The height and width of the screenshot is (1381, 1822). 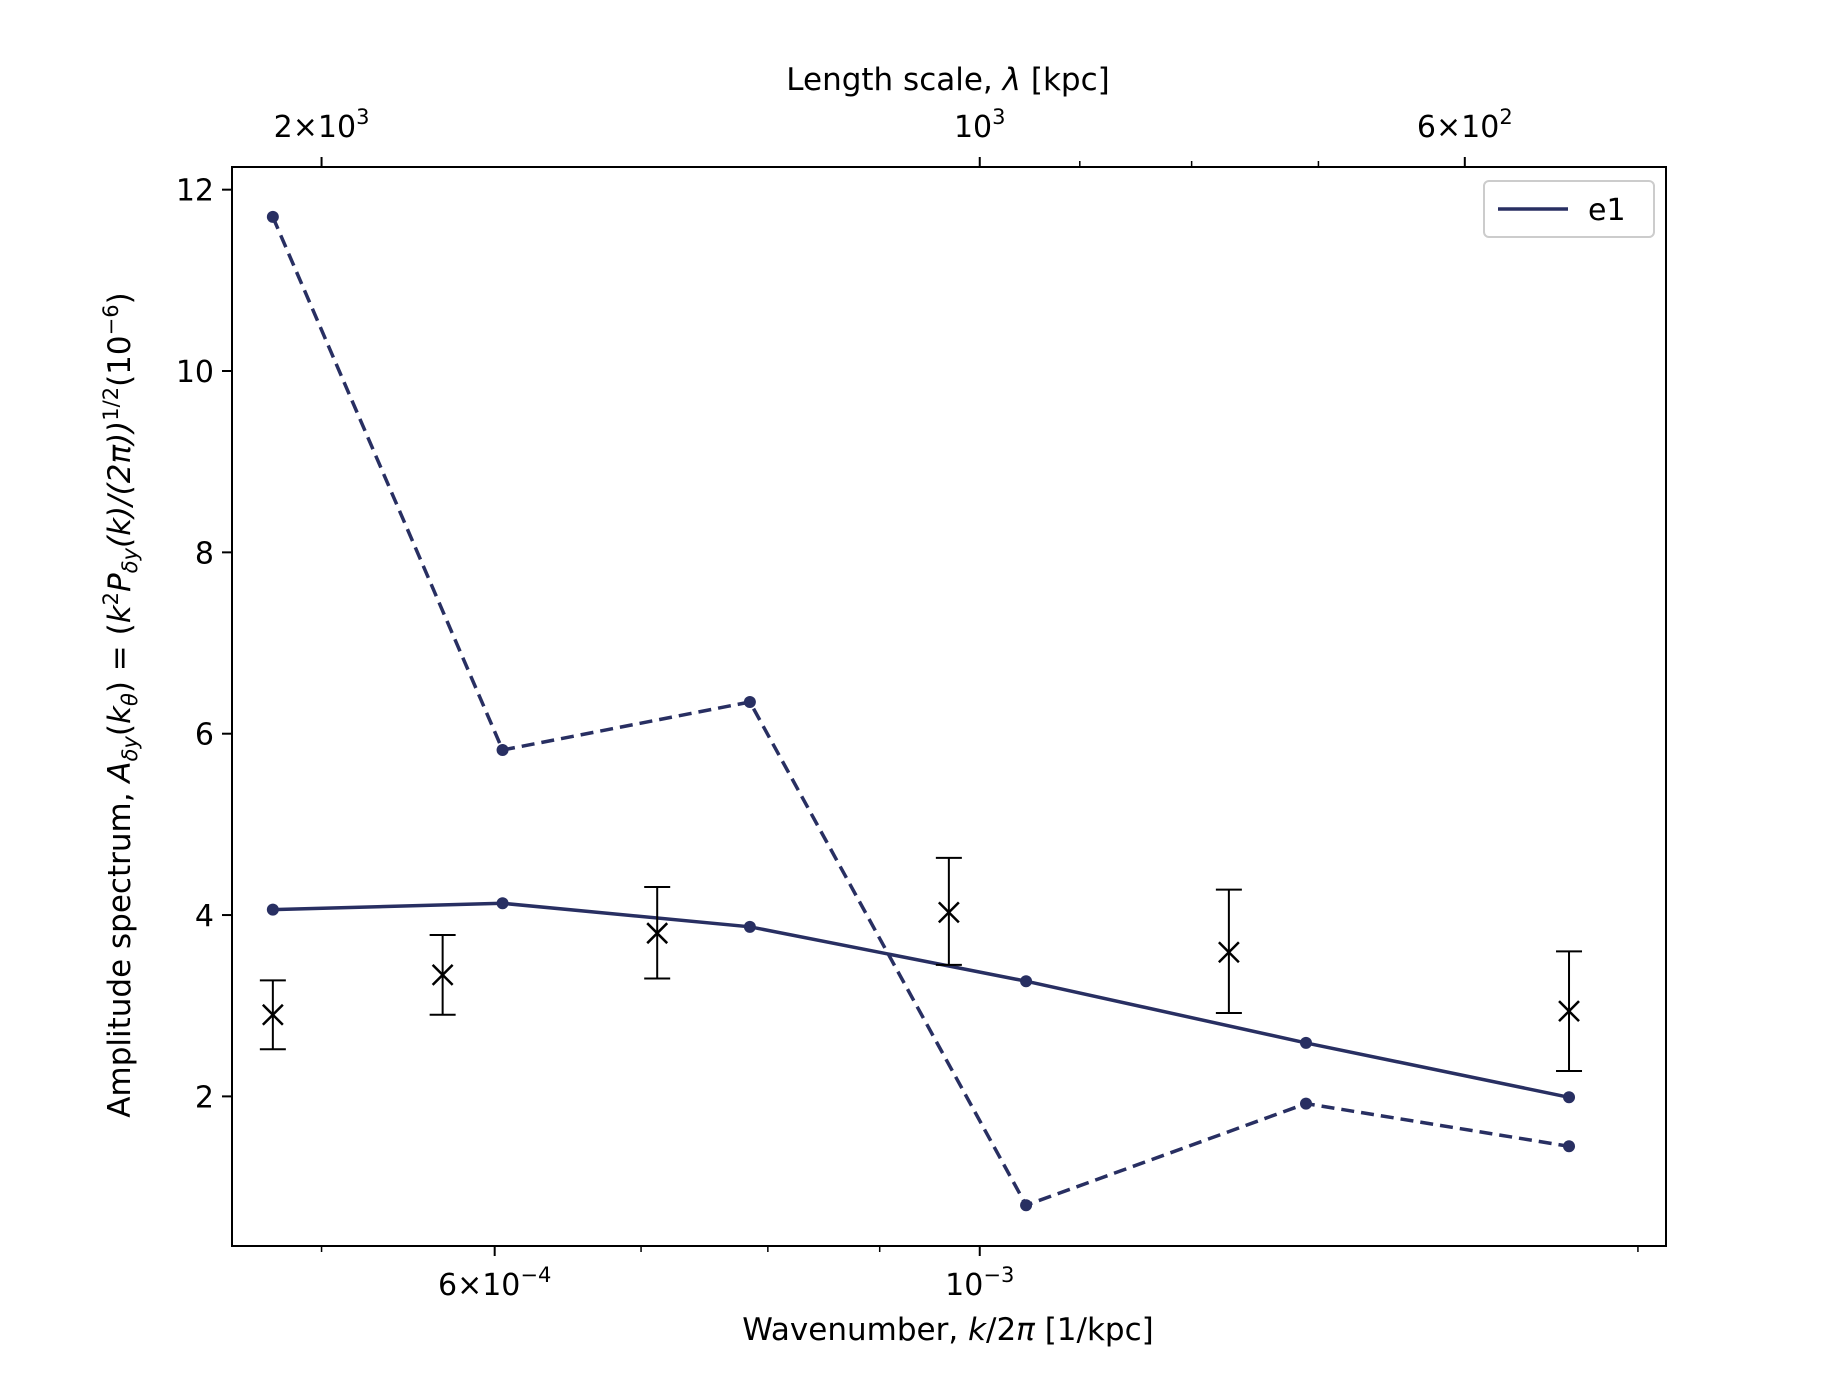 What do you see at coordinates (315, 127) in the screenshot?
I see `top-x-tick-label-base-0: 2×10` at bounding box center [315, 127].